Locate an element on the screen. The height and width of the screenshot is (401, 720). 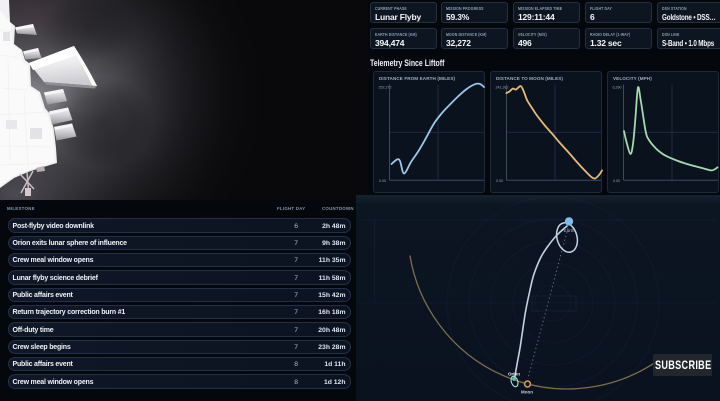
svg-text: DISTANCE FROM EARTH (MILES) is located at coordinates (417, 78).